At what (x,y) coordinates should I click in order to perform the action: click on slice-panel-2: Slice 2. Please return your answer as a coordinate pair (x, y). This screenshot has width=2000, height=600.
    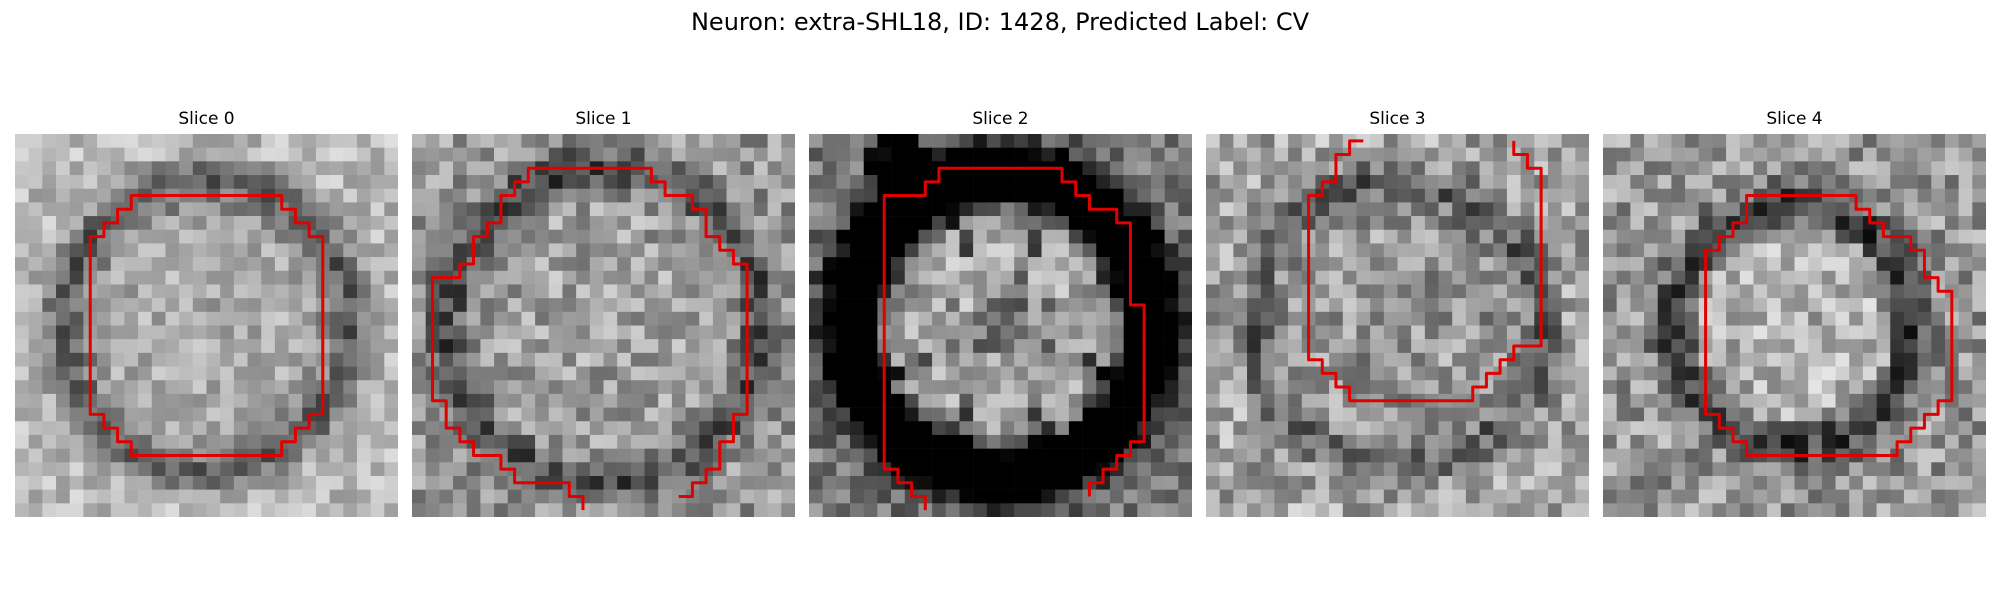
    Looking at the image, I should click on (1000, 312).